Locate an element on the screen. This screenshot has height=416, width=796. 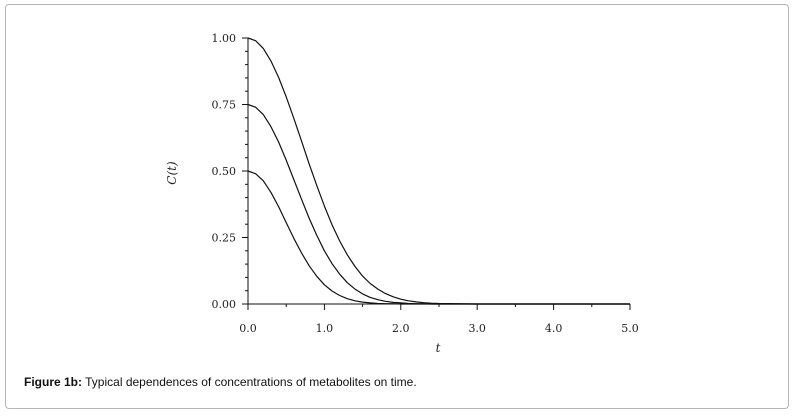
y-axis-label-prefix: C( is located at coordinates (172, 178).